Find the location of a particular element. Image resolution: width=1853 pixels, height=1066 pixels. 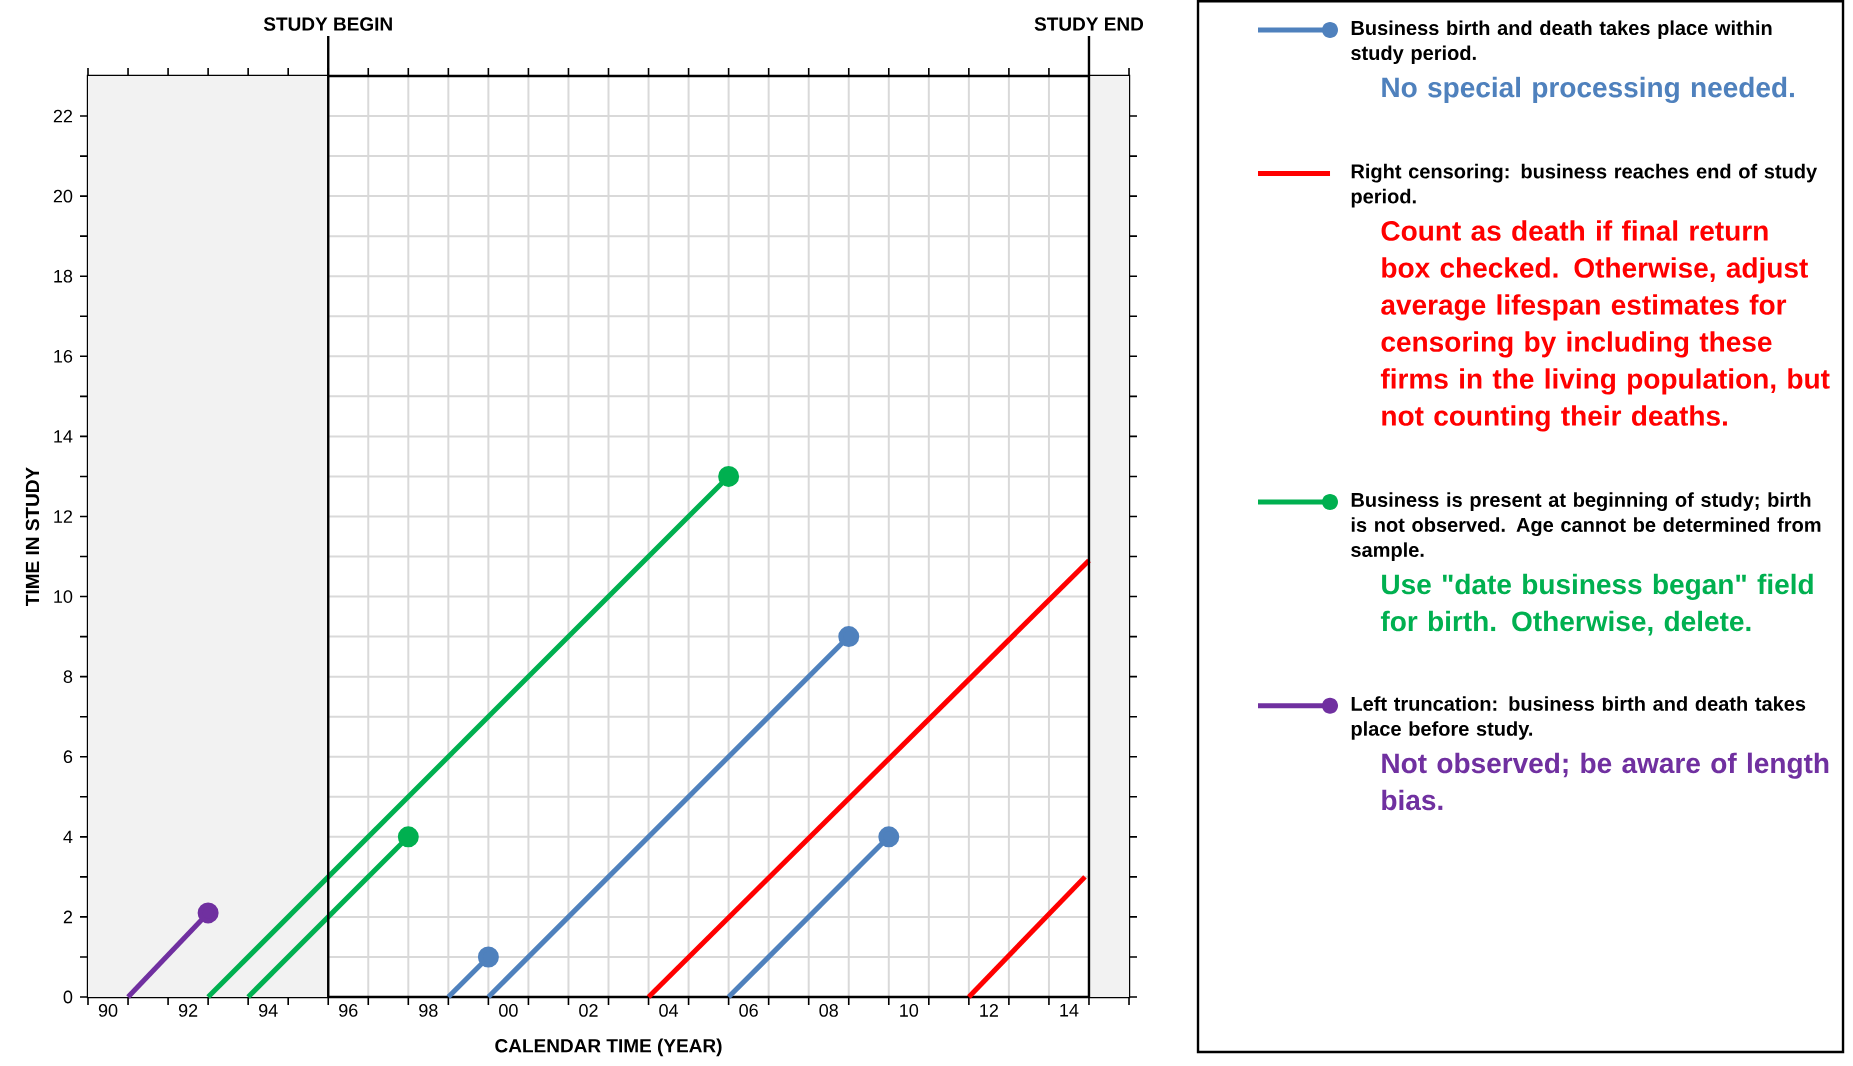

x-tick-label: 08 is located at coordinates (828, 1010).